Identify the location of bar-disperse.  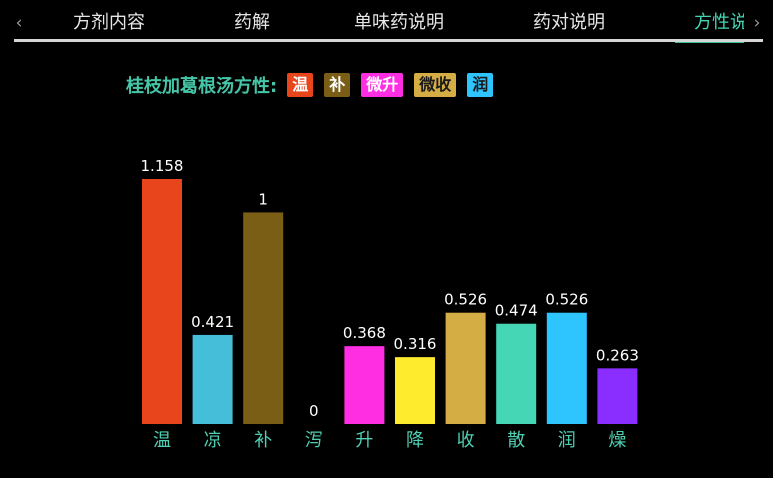
(516, 373).